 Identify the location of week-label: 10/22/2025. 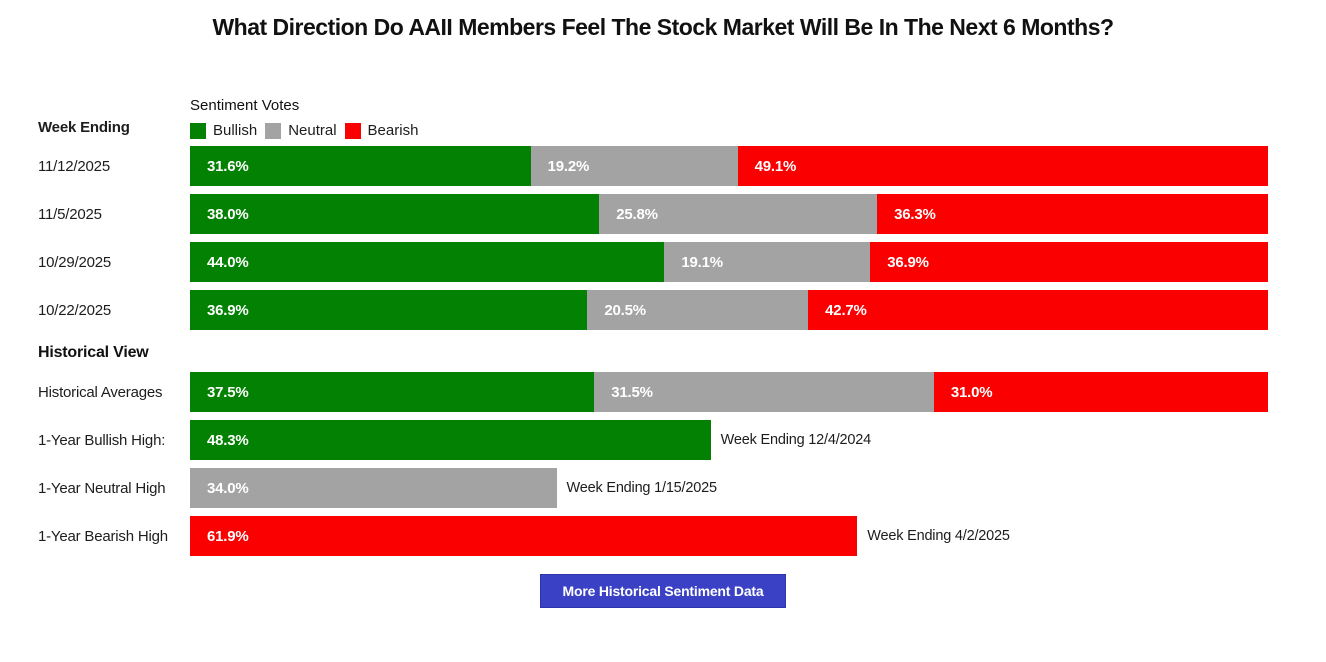
(75, 310).